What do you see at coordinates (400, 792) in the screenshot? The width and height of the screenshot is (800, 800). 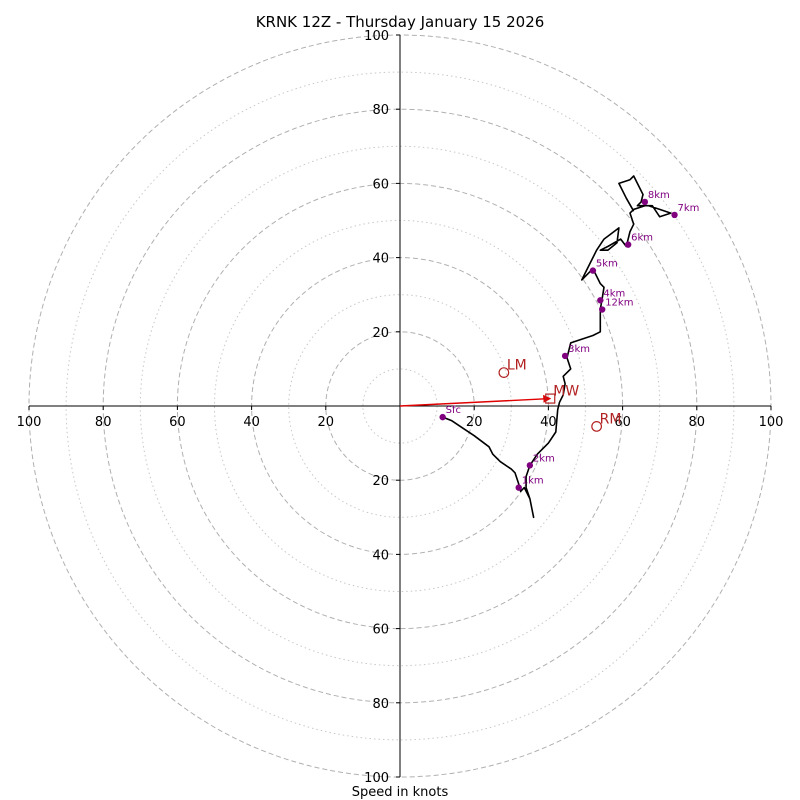 I see `x-axis-label: Speed in knots` at bounding box center [400, 792].